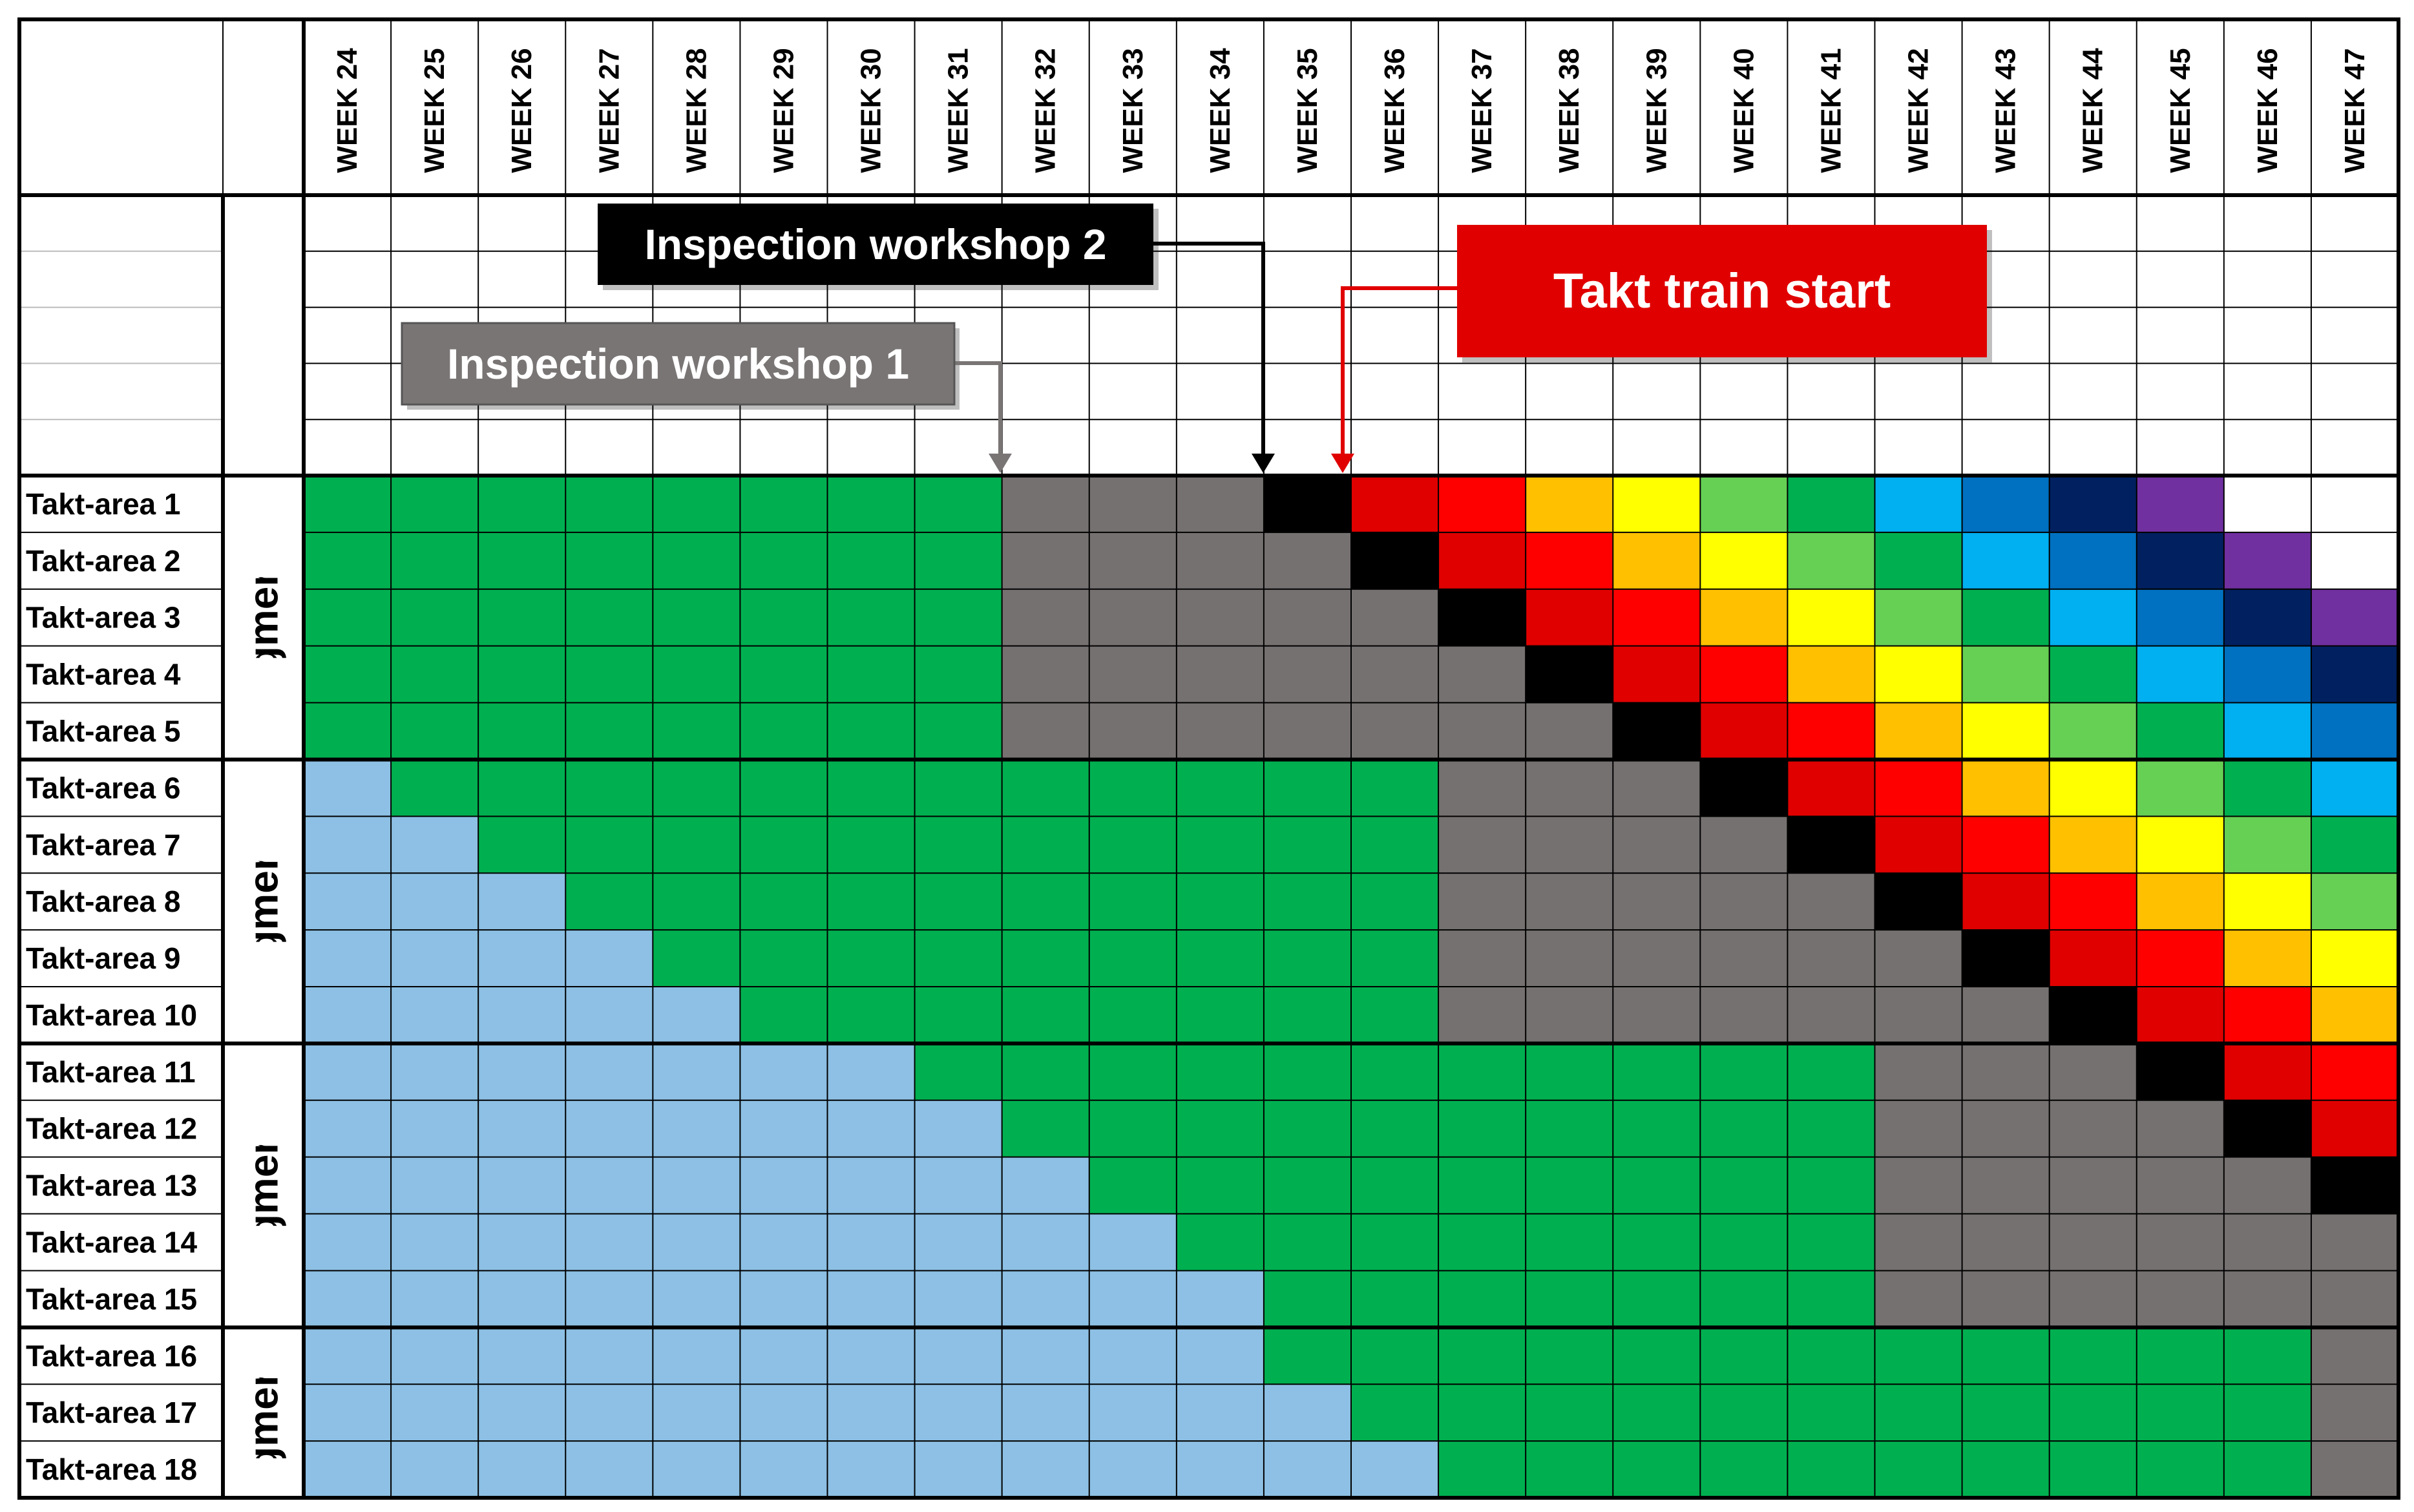  I want to click on takt-area-label: Takt-area 7, so click(103, 845).